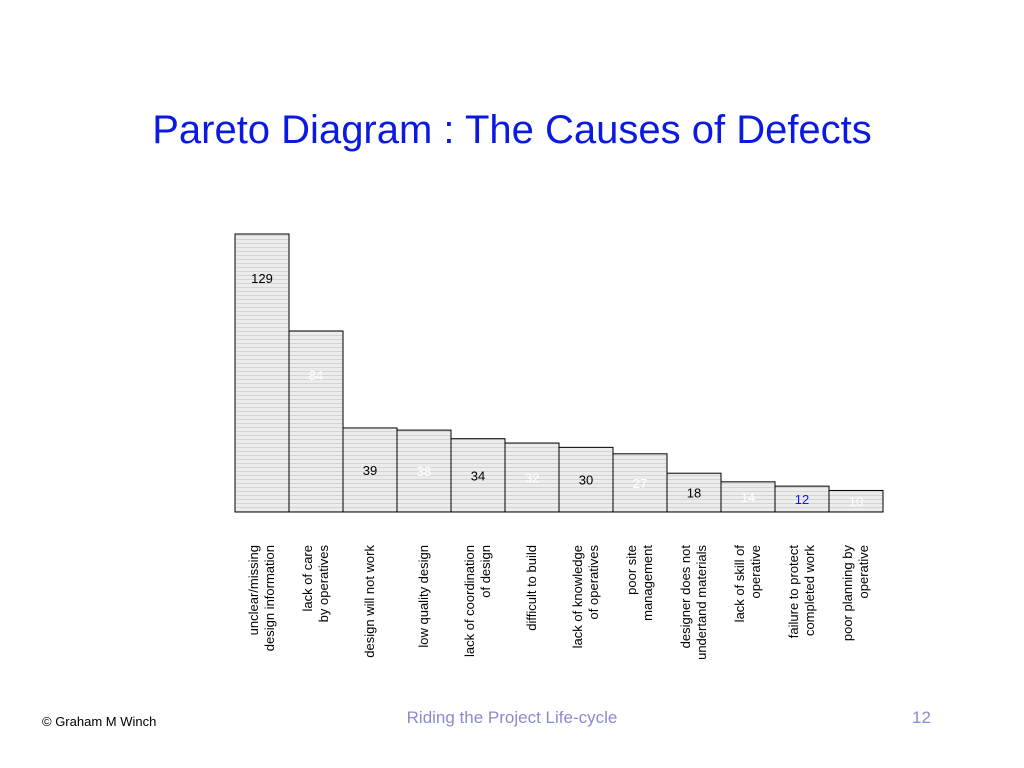 Image resolution: width=1024 pixels, height=768 pixels. What do you see at coordinates (261, 598) in the screenshot?
I see `category-label-1: unclear/missingdesign information` at bounding box center [261, 598].